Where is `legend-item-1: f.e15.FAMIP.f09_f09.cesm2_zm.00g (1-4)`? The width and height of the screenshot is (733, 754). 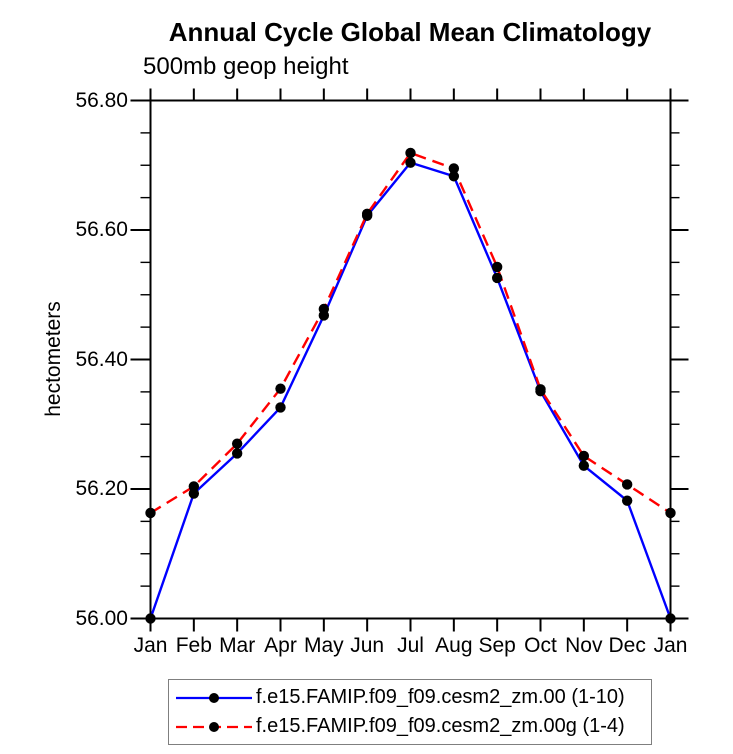
legend-item-1: f.e15.FAMIP.f09_f09.cesm2_zm.00g (1-4) is located at coordinates (412, 726).